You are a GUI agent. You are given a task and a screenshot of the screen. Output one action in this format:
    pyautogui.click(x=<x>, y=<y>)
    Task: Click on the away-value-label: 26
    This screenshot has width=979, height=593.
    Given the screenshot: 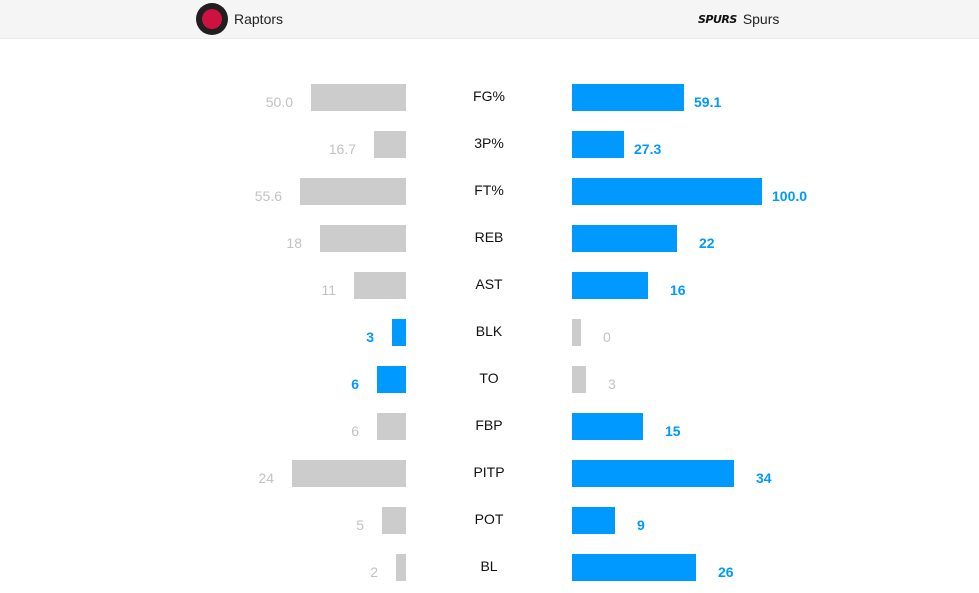 What is the action you would take?
    pyautogui.click(x=726, y=572)
    